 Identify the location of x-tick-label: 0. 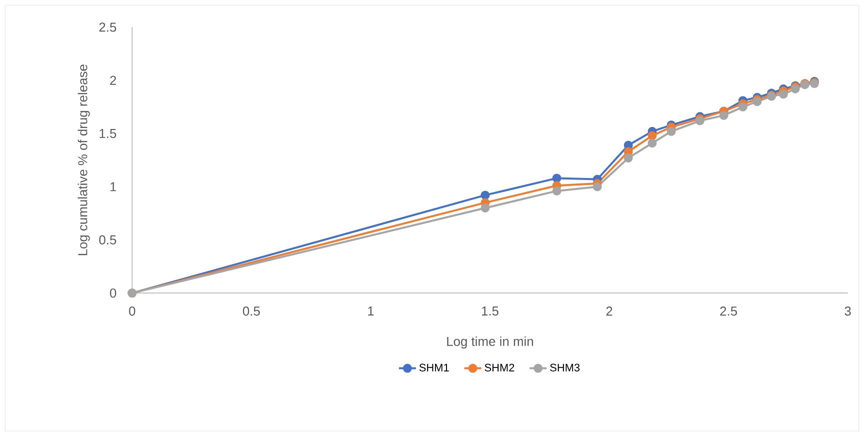
(132, 311).